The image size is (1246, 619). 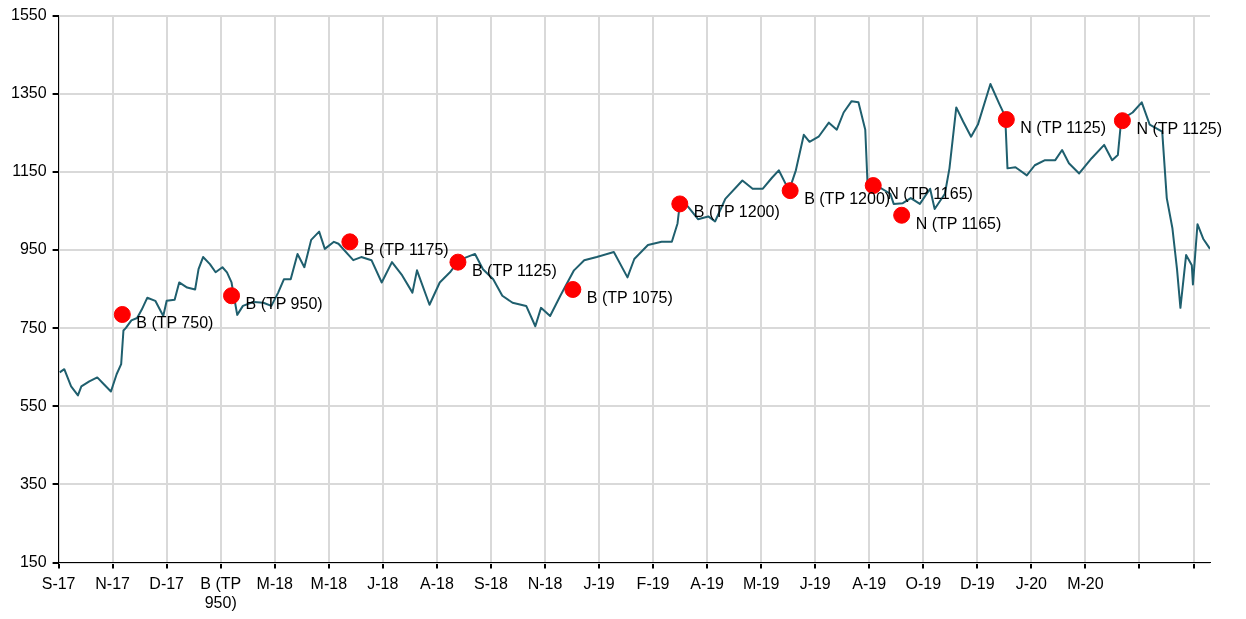 What do you see at coordinates (221, 592) in the screenshot?
I see `x-tick-label: B (TP 950)` at bounding box center [221, 592].